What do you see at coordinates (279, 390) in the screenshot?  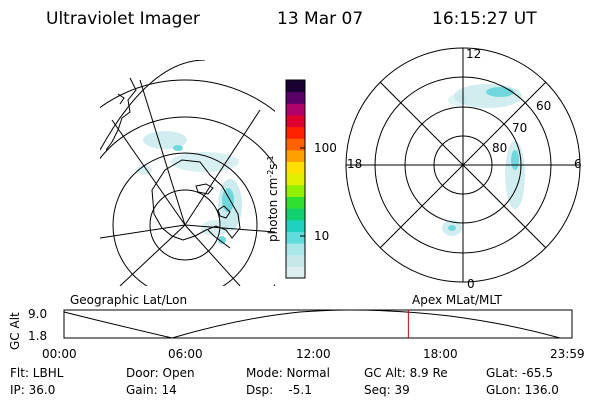 I see `status-dsp: Dsp: -5.1` at bounding box center [279, 390].